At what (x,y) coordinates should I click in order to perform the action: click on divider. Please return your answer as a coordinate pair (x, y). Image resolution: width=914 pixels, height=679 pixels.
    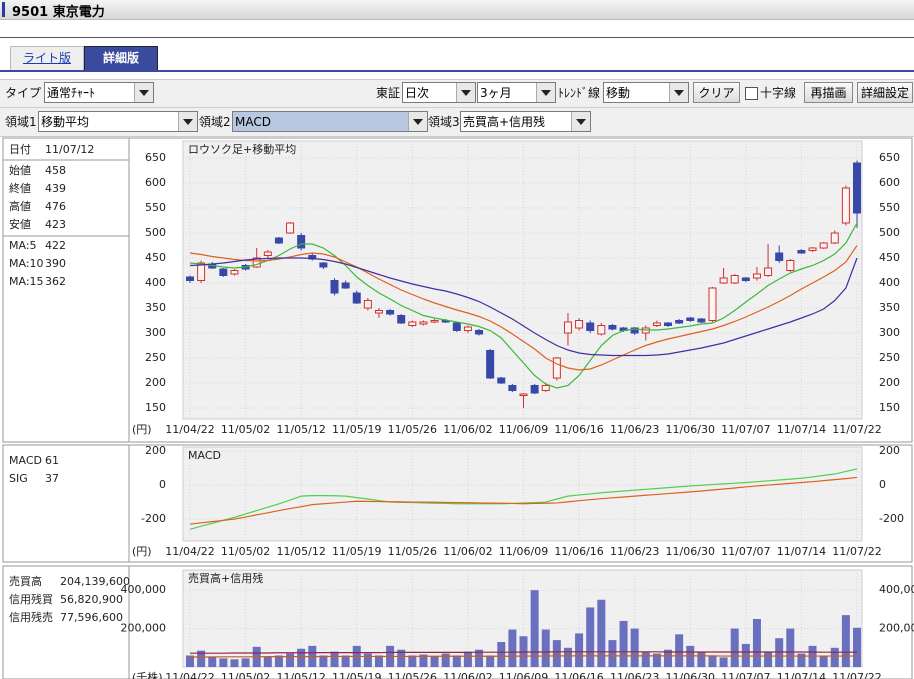
    Looking at the image, I should click on (457, 37).